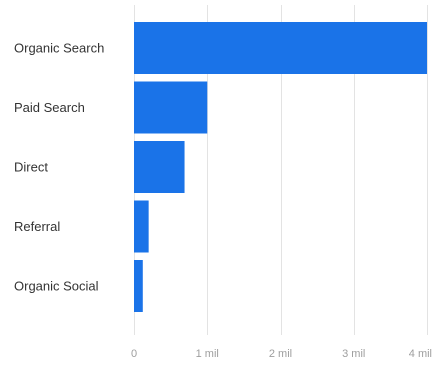  I want to click on x-tick-label-1: 1 mil, so click(207, 354).